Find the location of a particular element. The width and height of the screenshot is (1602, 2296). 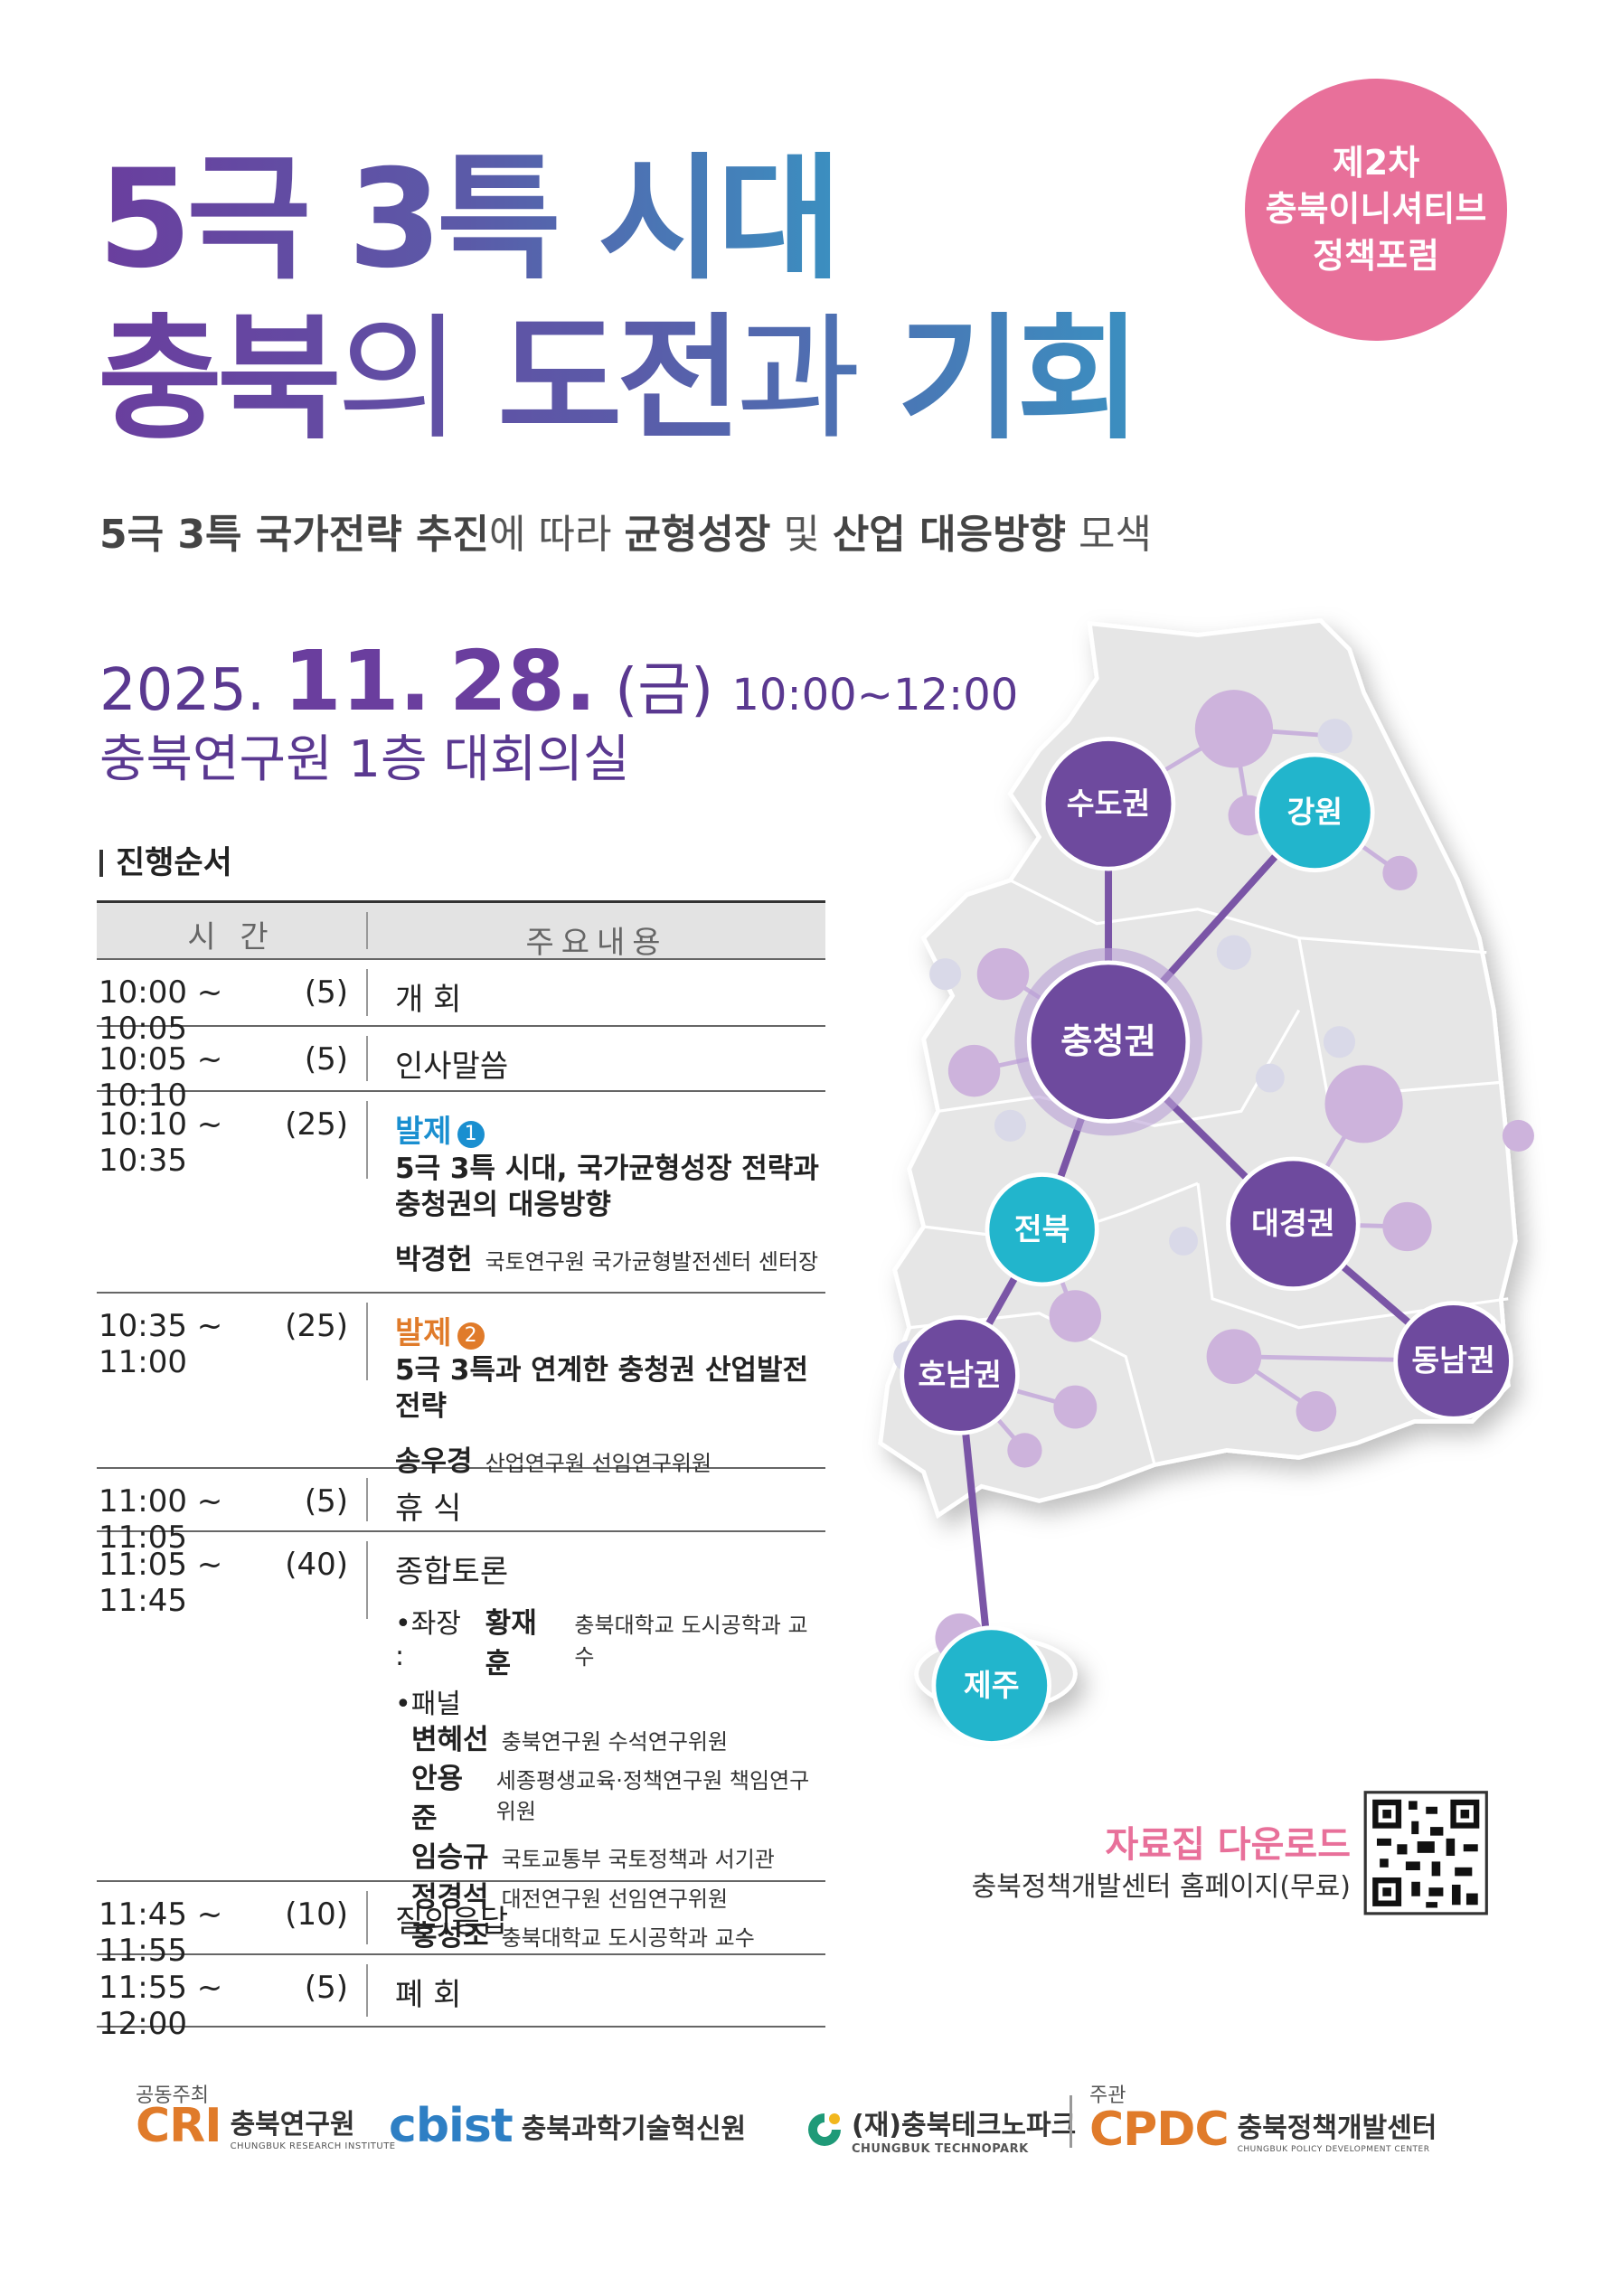

panelist-name: 홍성조 is located at coordinates (450, 1936).